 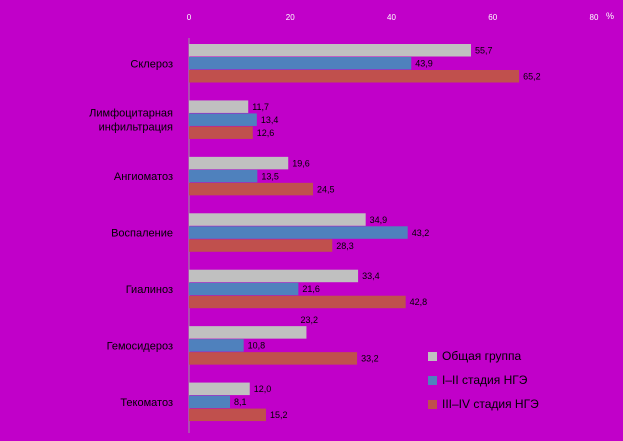 What do you see at coordinates (309, 320) in the screenshot?
I see `data-label: 23,2` at bounding box center [309, 320].